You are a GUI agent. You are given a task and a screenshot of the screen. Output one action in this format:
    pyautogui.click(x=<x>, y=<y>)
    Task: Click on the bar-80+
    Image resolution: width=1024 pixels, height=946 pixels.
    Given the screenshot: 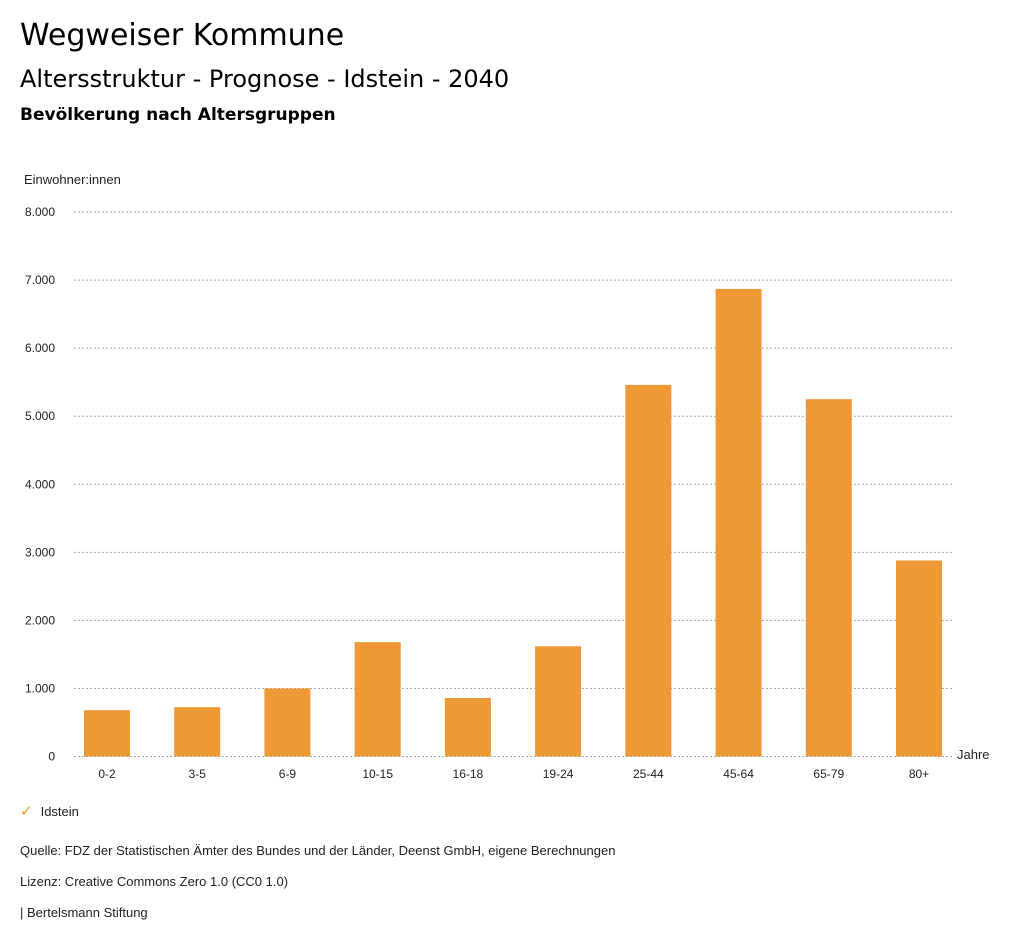 What is the action you would take?
    pyautogui.click(x=919, y=658)
    